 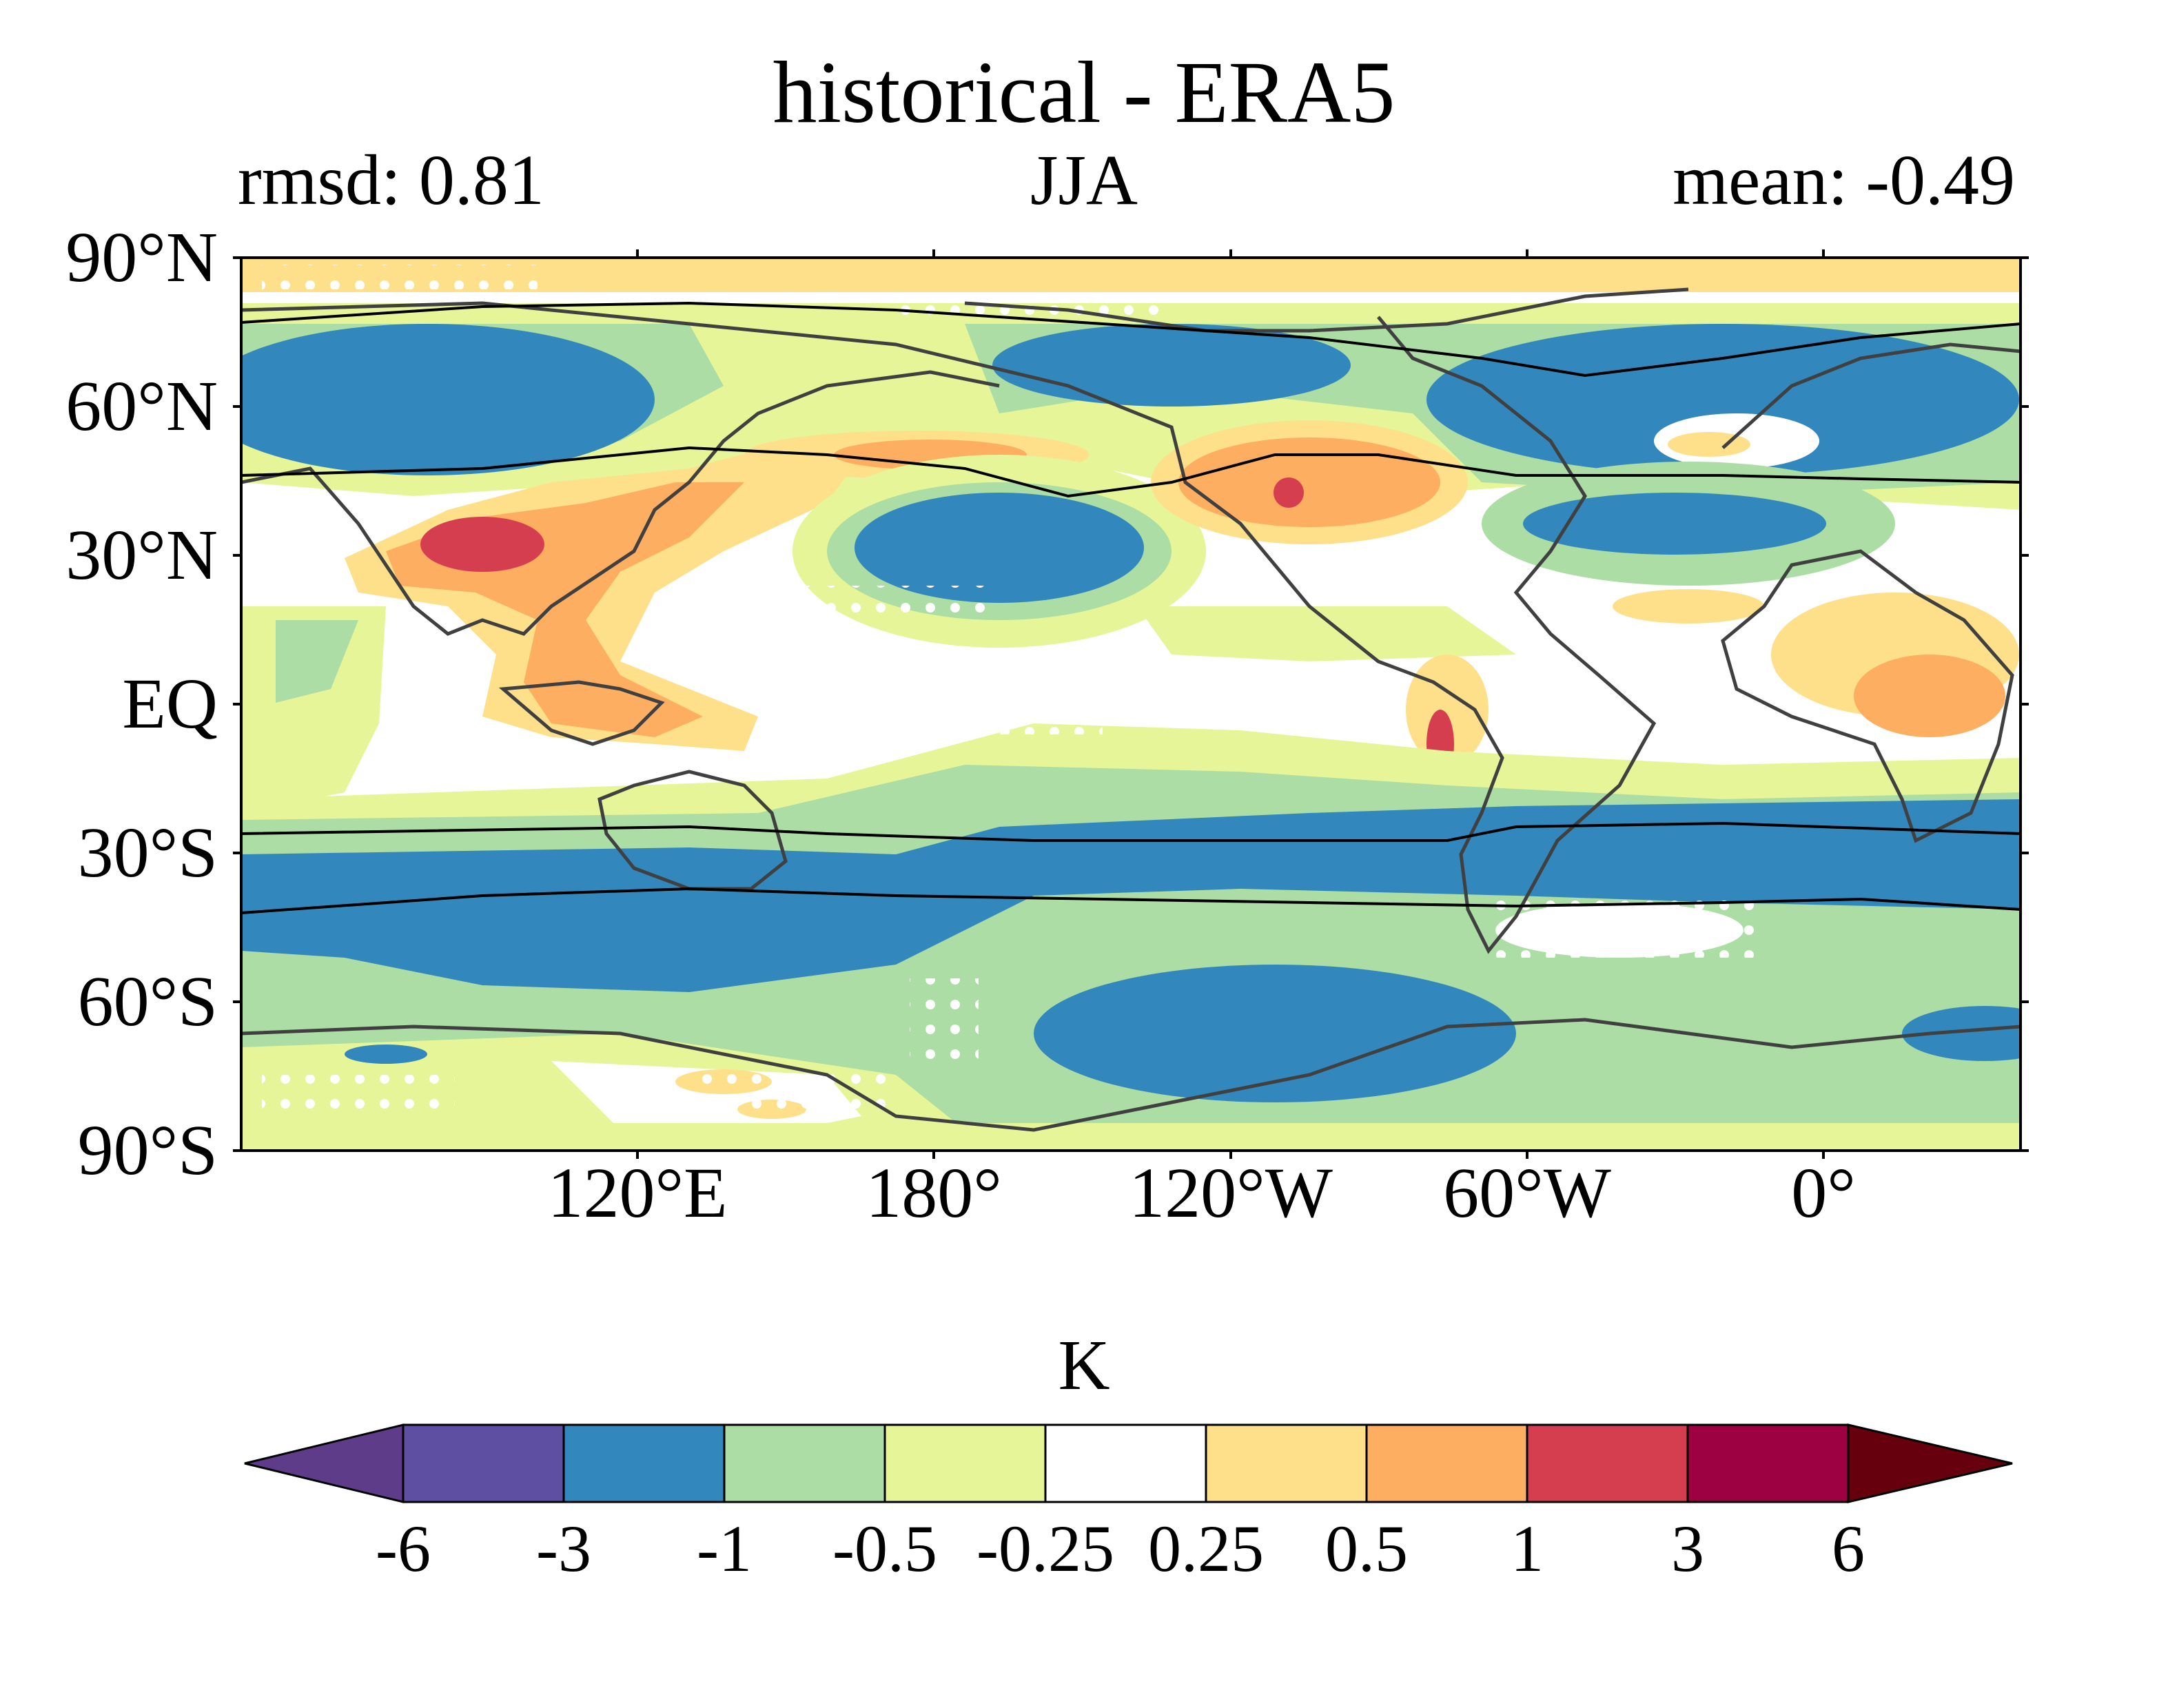 What do you see at coordinates (1930, 1463) in the screenshot?
I see `colorbar-extend-high` at bounding box center [1930, 1463].